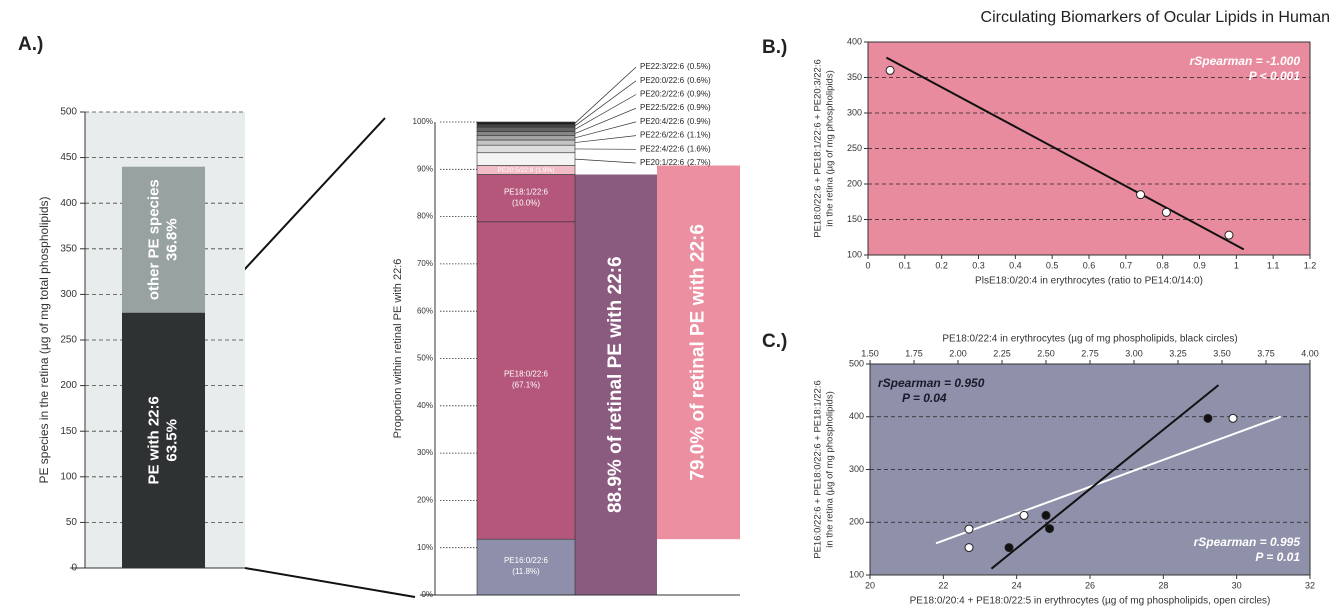 This screenshot has height=612, width=1341. What do you see at coordinates (699, 66) in the screenshot?
I see `segment-value-label: (0.5%)` at bounding box center [699, 66].